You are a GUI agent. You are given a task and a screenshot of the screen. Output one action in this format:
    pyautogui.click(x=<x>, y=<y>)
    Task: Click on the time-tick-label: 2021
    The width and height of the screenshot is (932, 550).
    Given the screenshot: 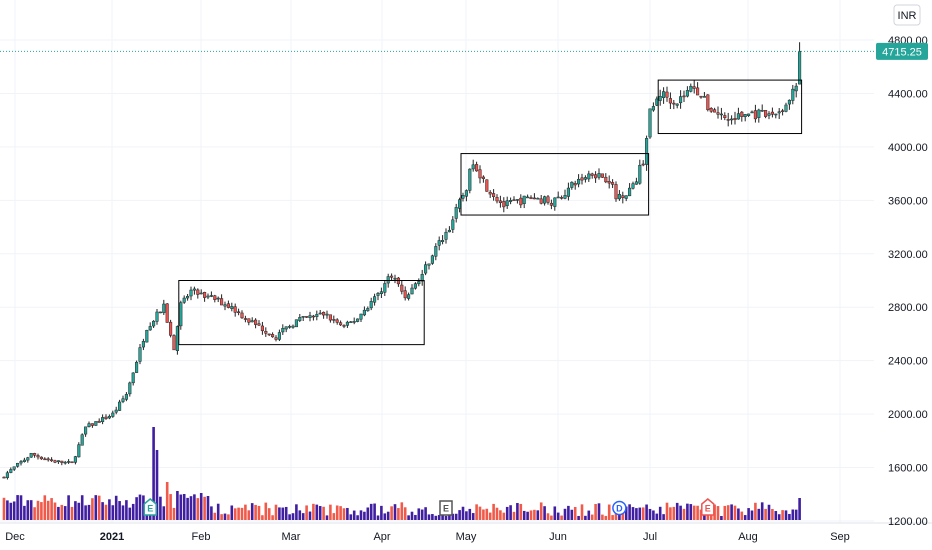 What is the action you would take?
    pyautogui.click(x=112, y=537)
    